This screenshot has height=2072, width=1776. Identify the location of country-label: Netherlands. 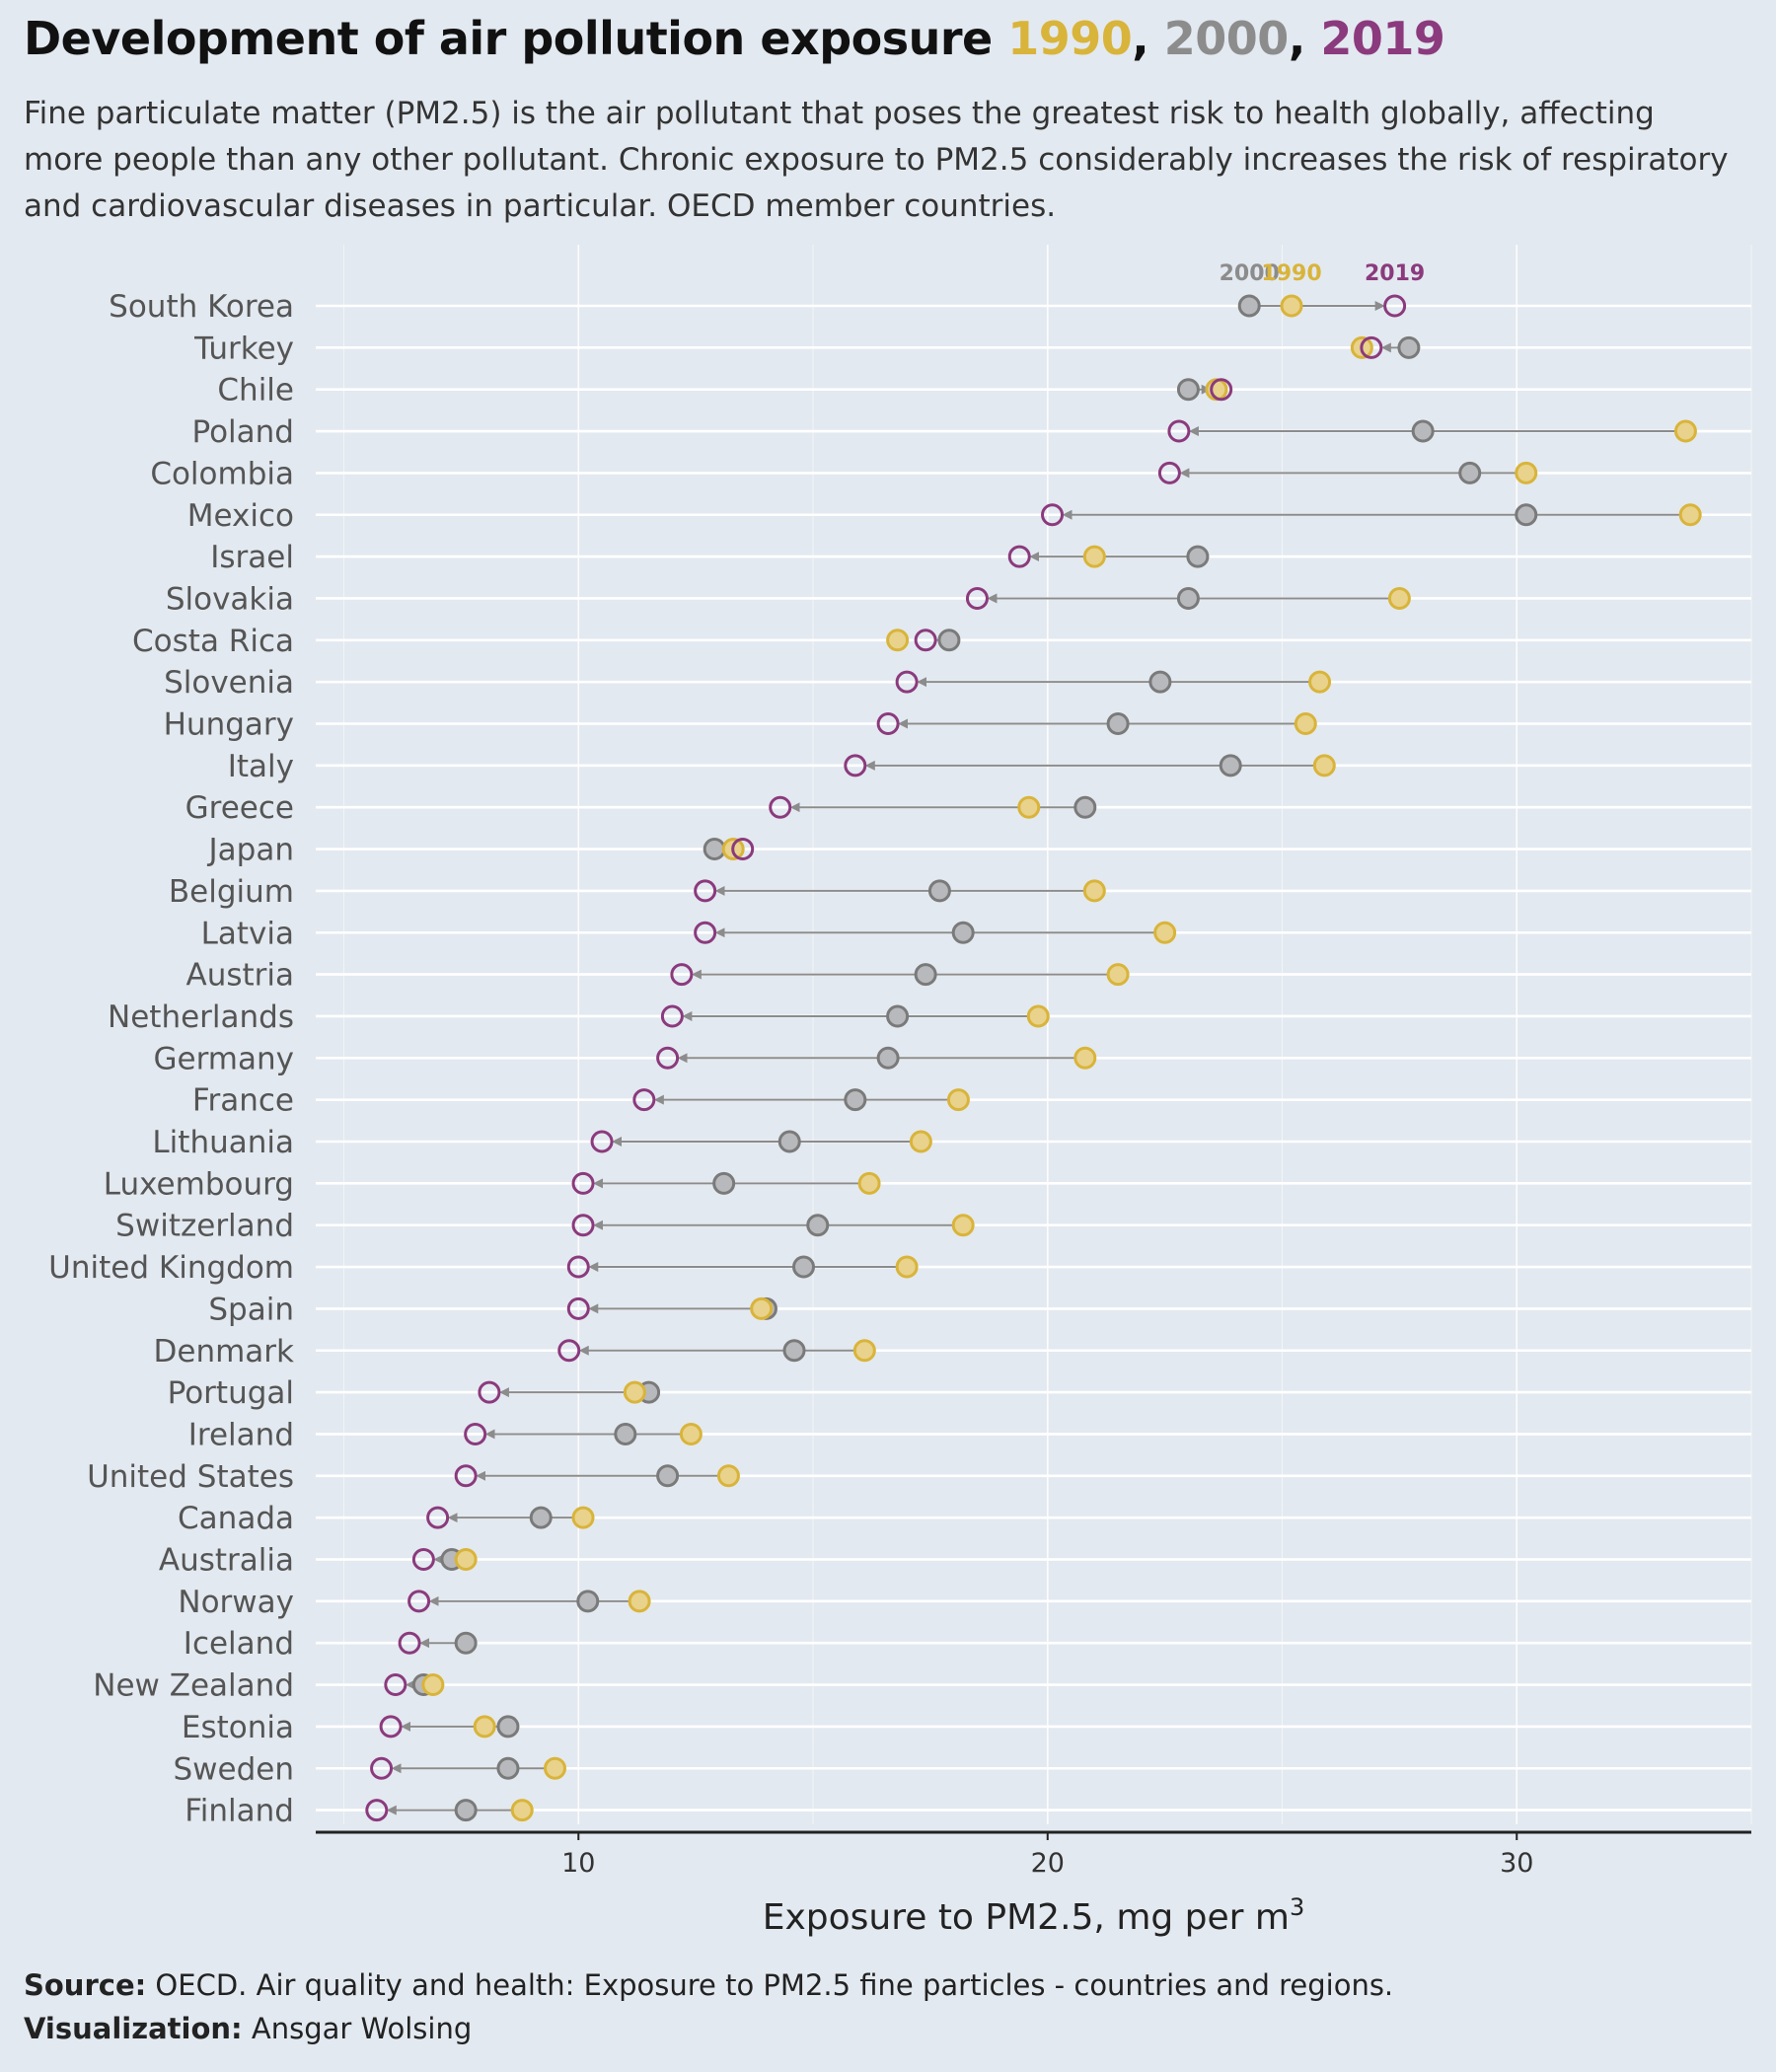
(201, 1017).